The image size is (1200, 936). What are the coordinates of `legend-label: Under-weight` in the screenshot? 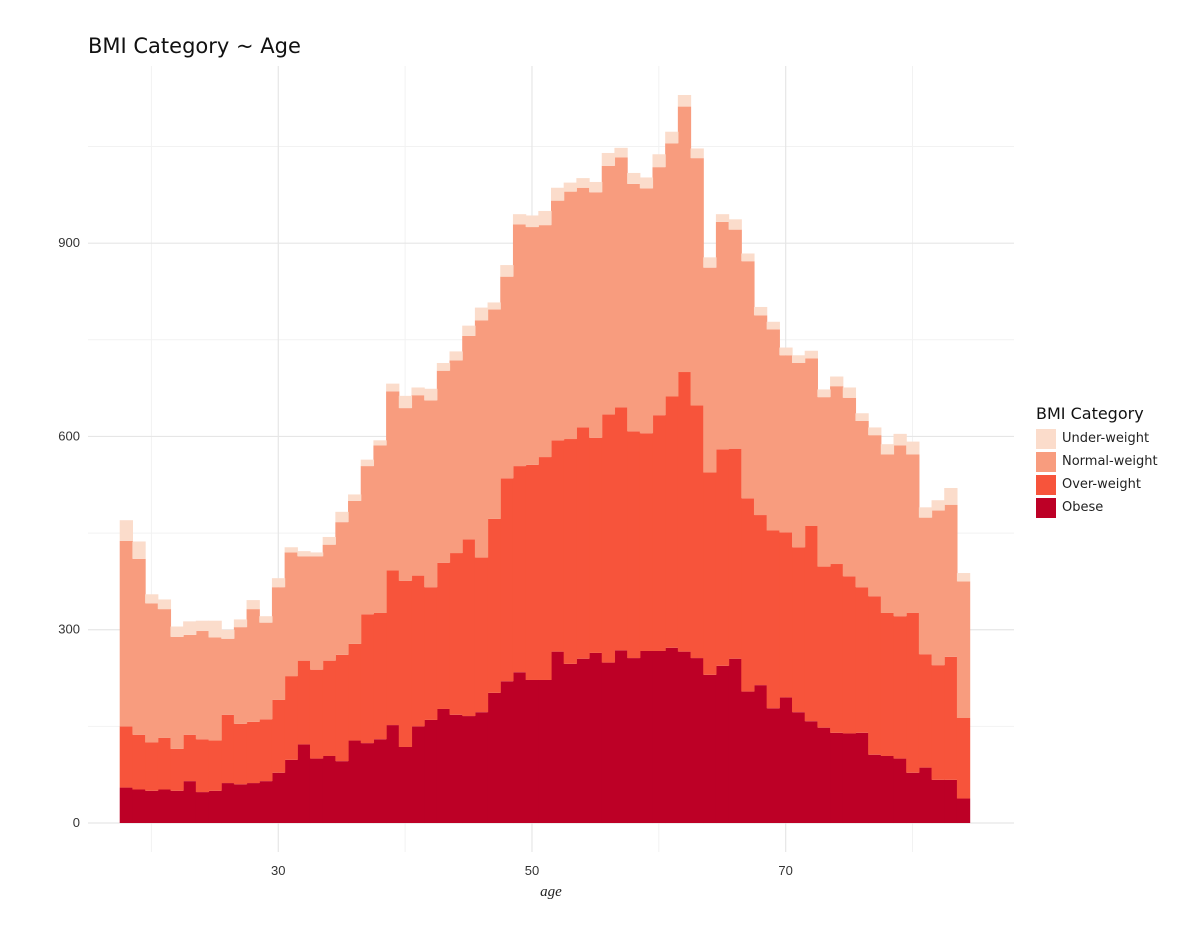 It's located at (1106, 438).